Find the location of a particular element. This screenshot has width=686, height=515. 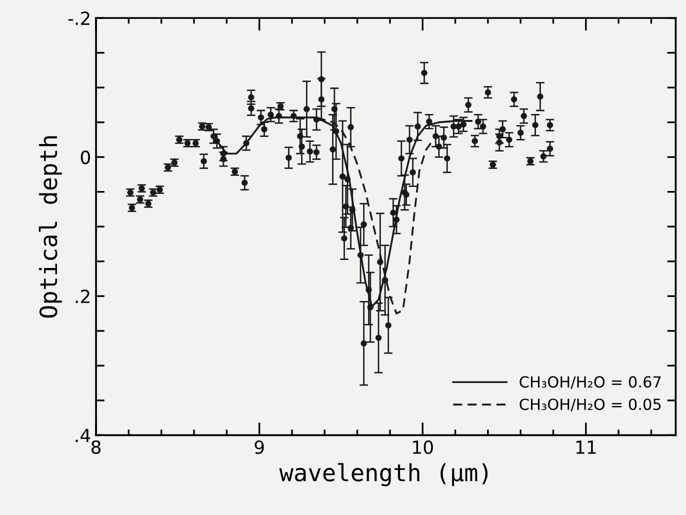

x-tick-label: 9 is located at coordinates (259, 447).